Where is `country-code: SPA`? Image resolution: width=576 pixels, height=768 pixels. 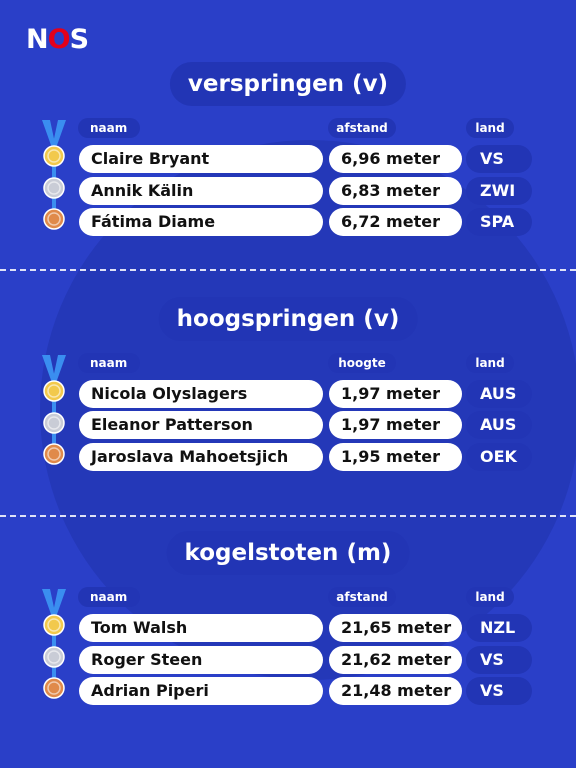 country-code: SPA is located at coordinates (499, 222).